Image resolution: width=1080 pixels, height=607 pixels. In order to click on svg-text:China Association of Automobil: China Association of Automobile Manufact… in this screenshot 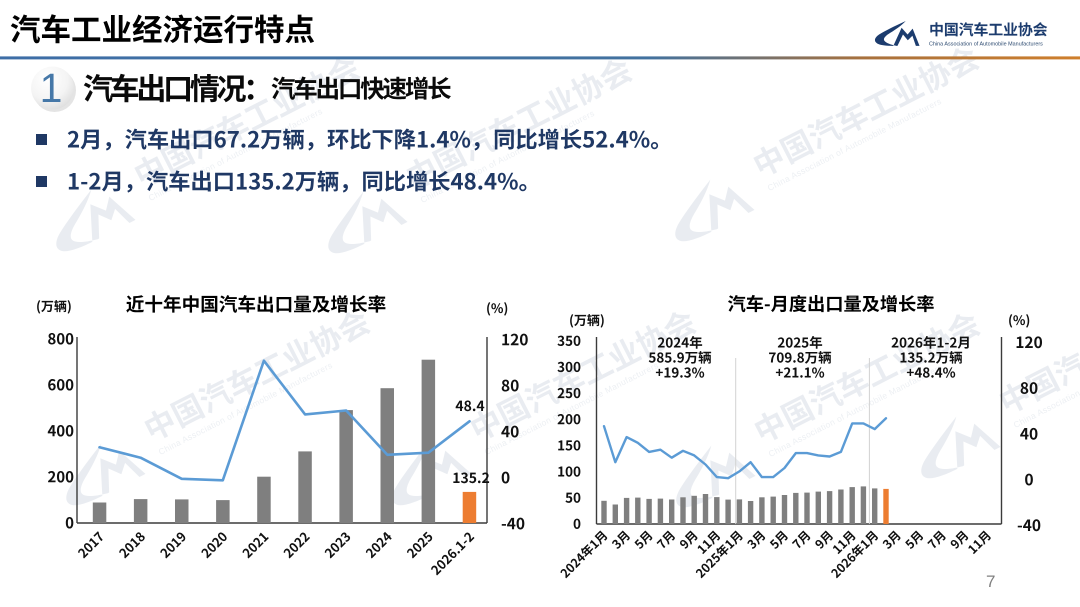, I will do `click(986, 45)`.